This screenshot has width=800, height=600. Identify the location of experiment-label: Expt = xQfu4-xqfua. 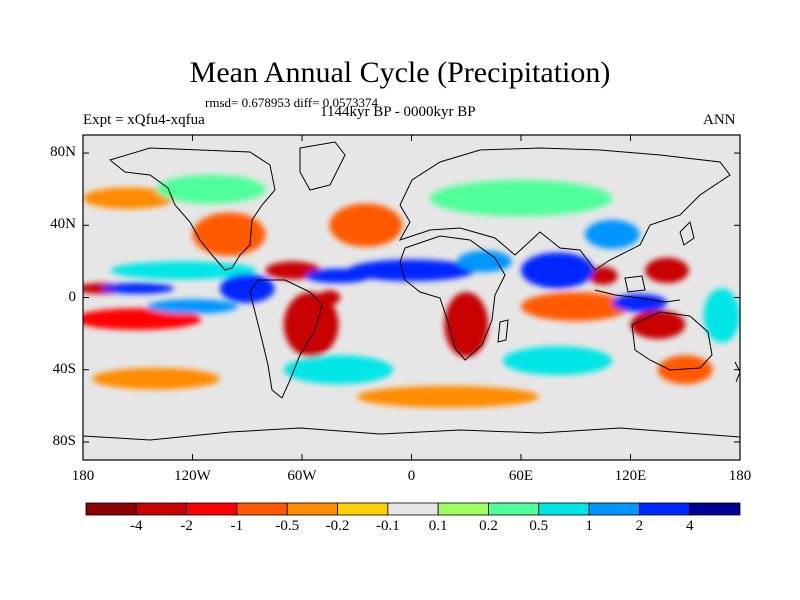
(144, 120).